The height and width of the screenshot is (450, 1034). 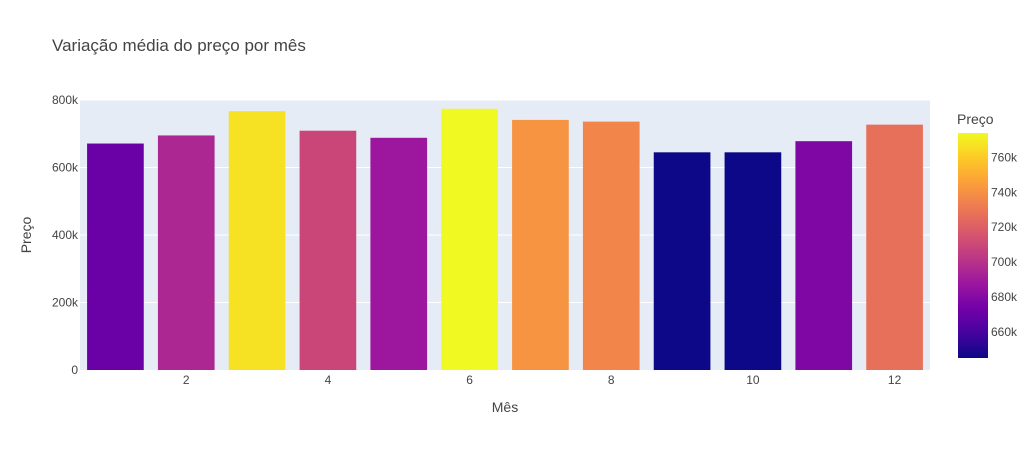 What do you see at coordinates (973, 245) in the screenshot?
I see `colorbar` at bounding box center [973, 245].